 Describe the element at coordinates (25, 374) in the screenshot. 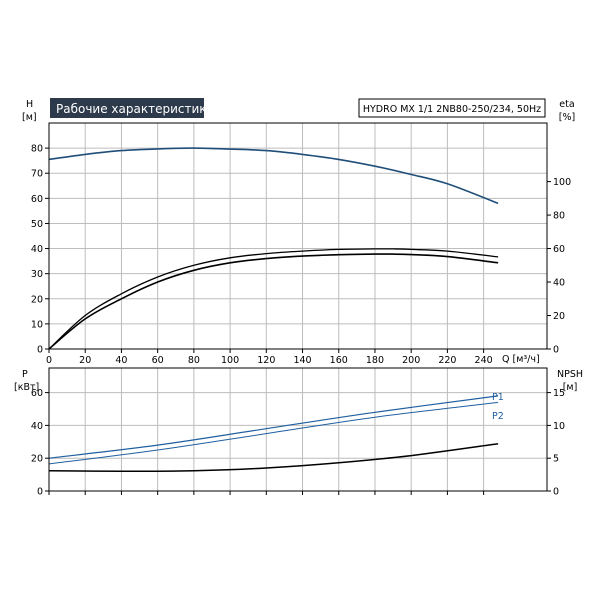

I see `y-axis-label-power-symbol: P` at that location.